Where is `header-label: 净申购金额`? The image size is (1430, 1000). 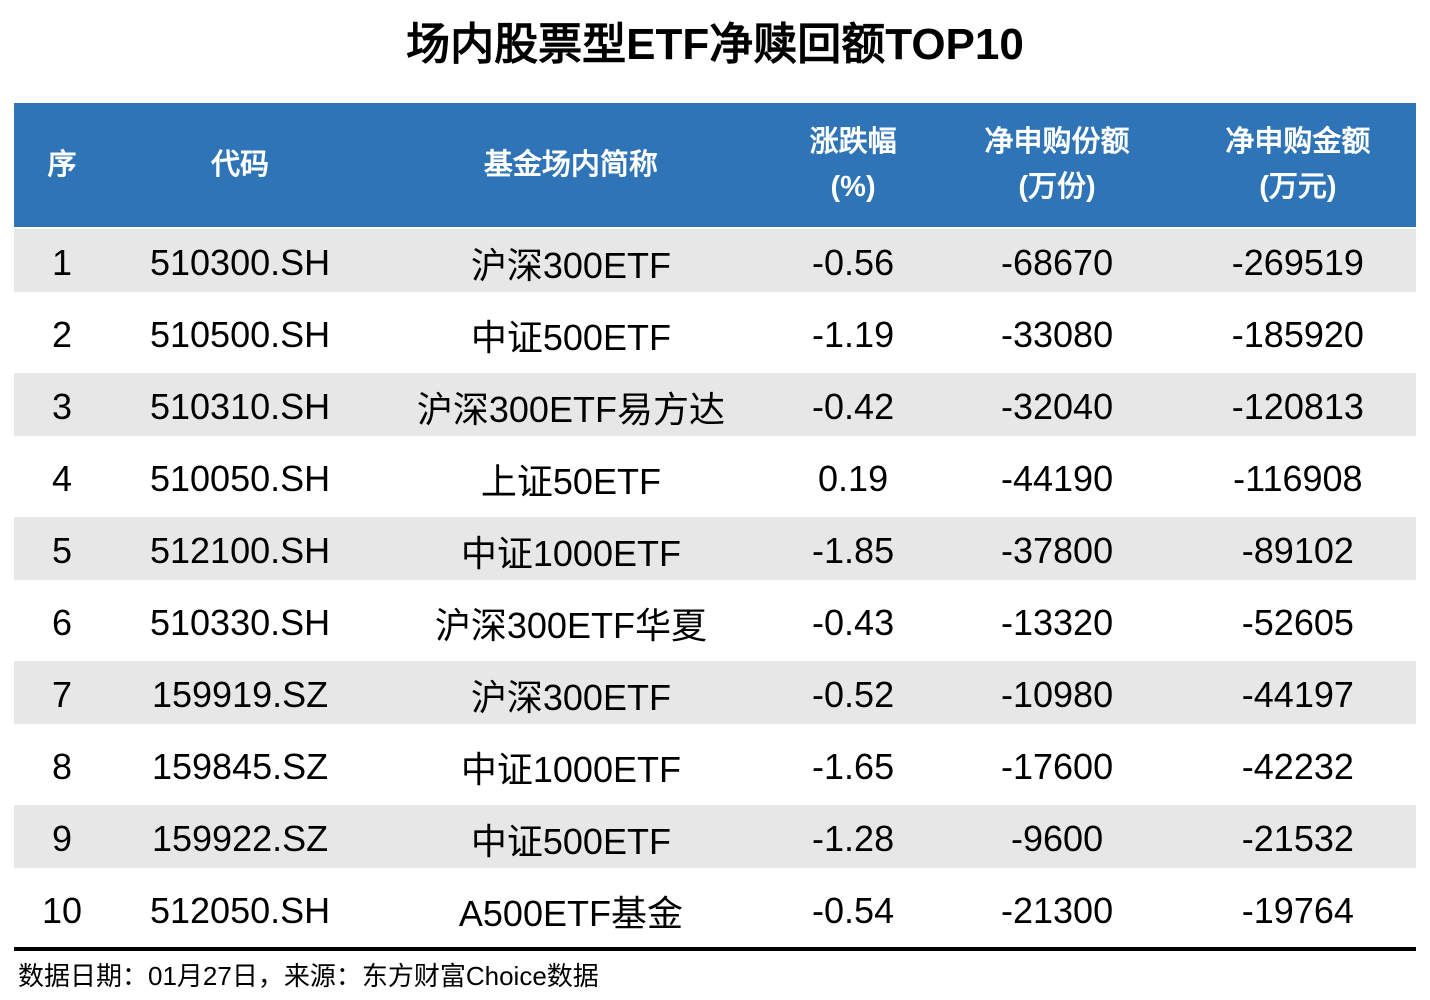
header-label: 净申购金额 is located at coordinates (1298, 142).